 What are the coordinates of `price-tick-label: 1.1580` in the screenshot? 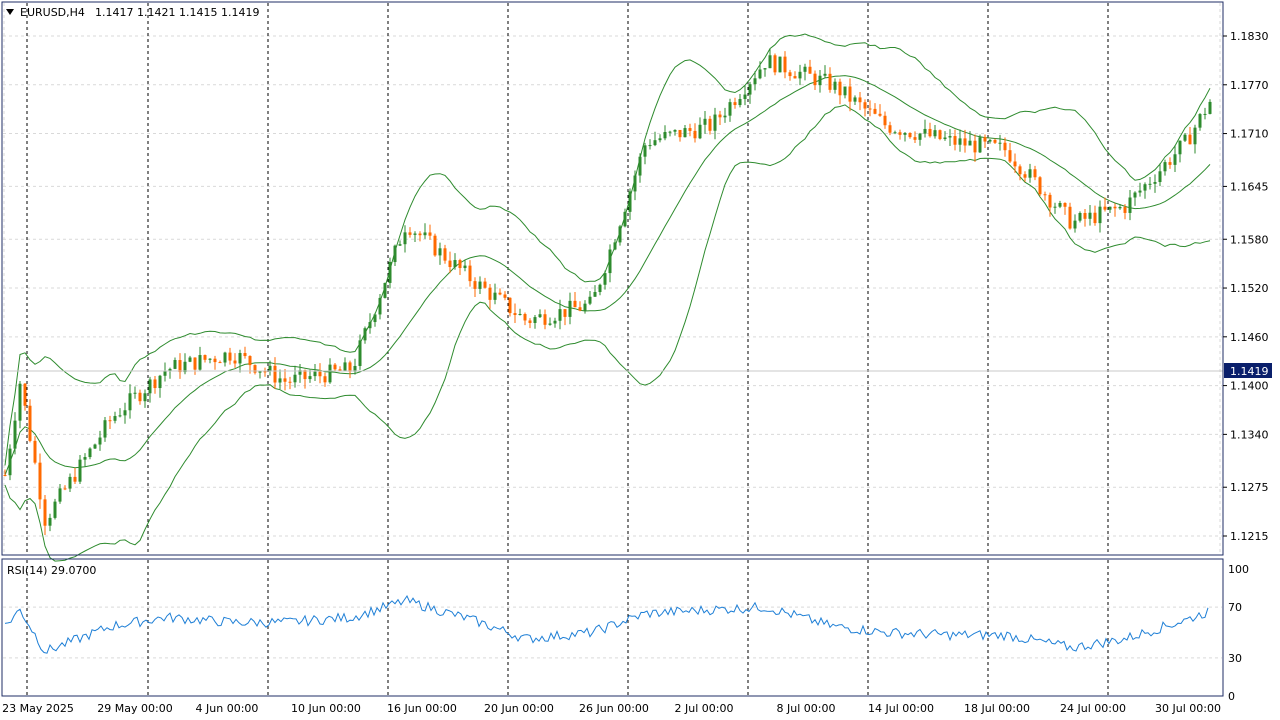 It's located at (1249, 239).